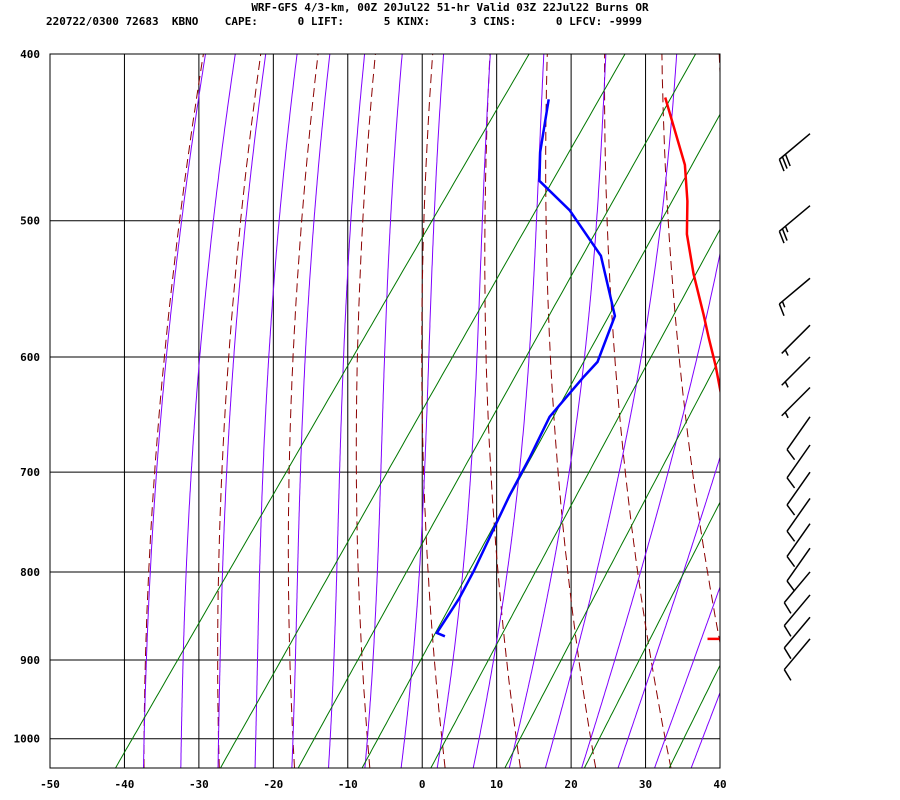 The image size is (900, 800). Describe the element at coordinates (570, 784) in the screenshot. I see `x-tick-label: 20` at that location.